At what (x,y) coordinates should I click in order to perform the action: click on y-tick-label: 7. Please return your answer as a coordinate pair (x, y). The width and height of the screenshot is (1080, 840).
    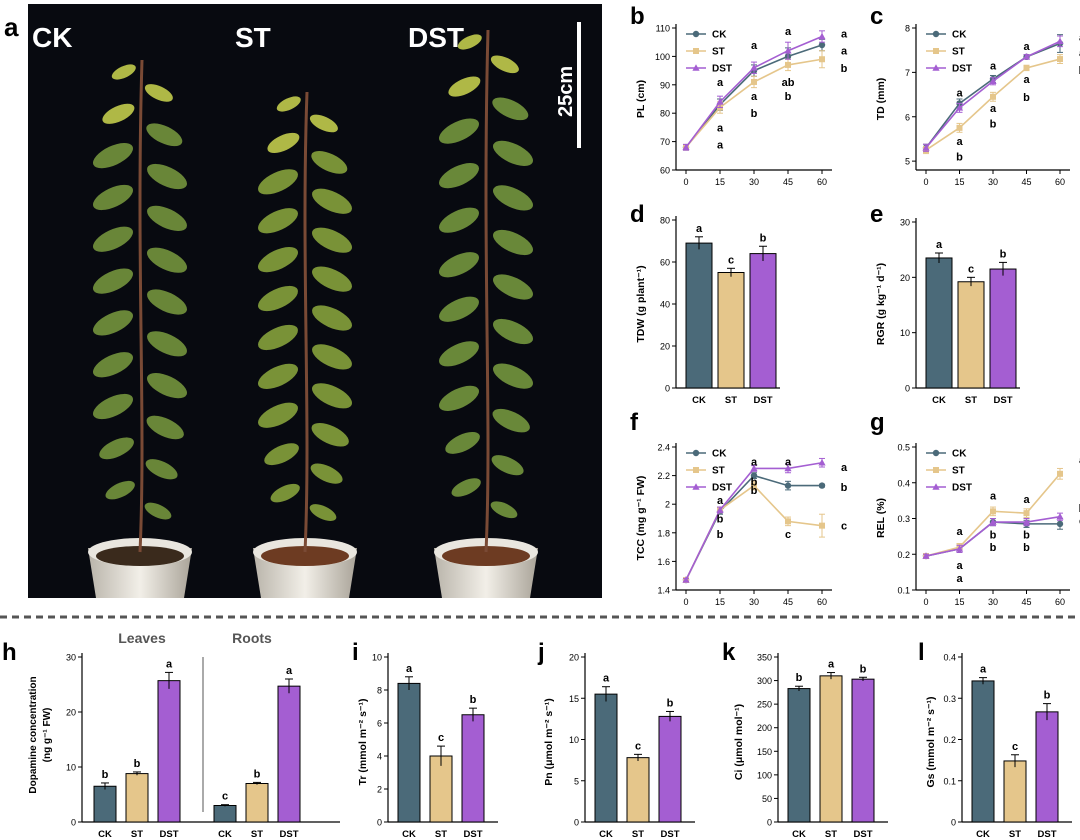
    Looking at the image, I should click on (907, 73).